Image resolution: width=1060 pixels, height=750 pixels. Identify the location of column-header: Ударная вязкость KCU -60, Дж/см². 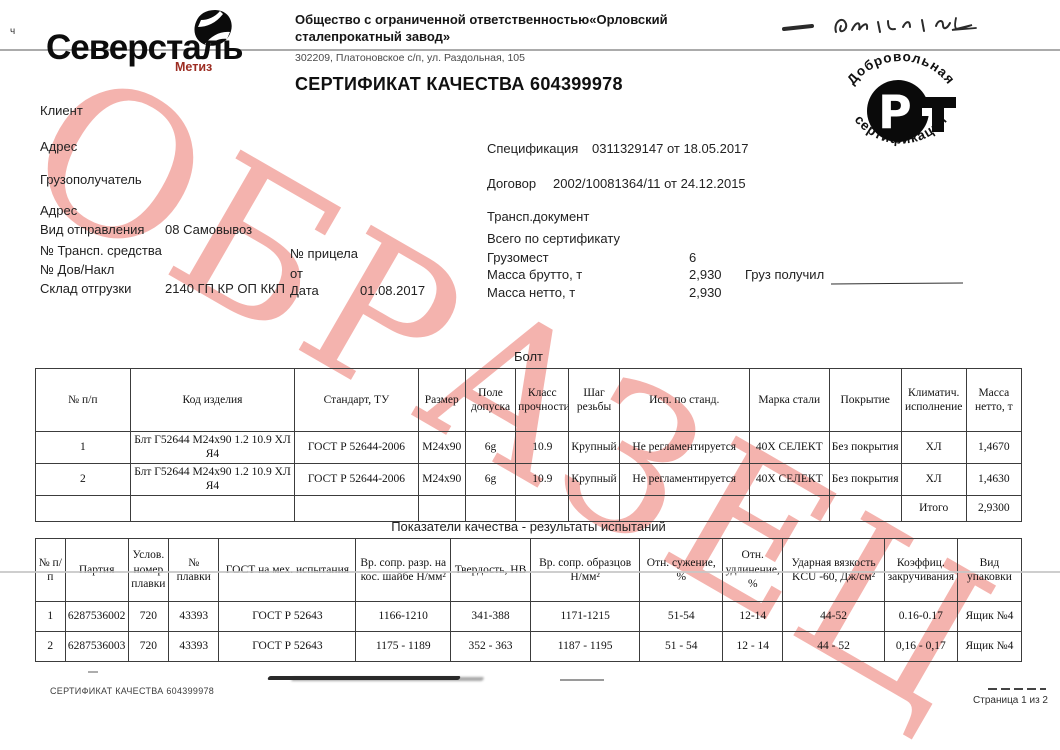
(833, 570).